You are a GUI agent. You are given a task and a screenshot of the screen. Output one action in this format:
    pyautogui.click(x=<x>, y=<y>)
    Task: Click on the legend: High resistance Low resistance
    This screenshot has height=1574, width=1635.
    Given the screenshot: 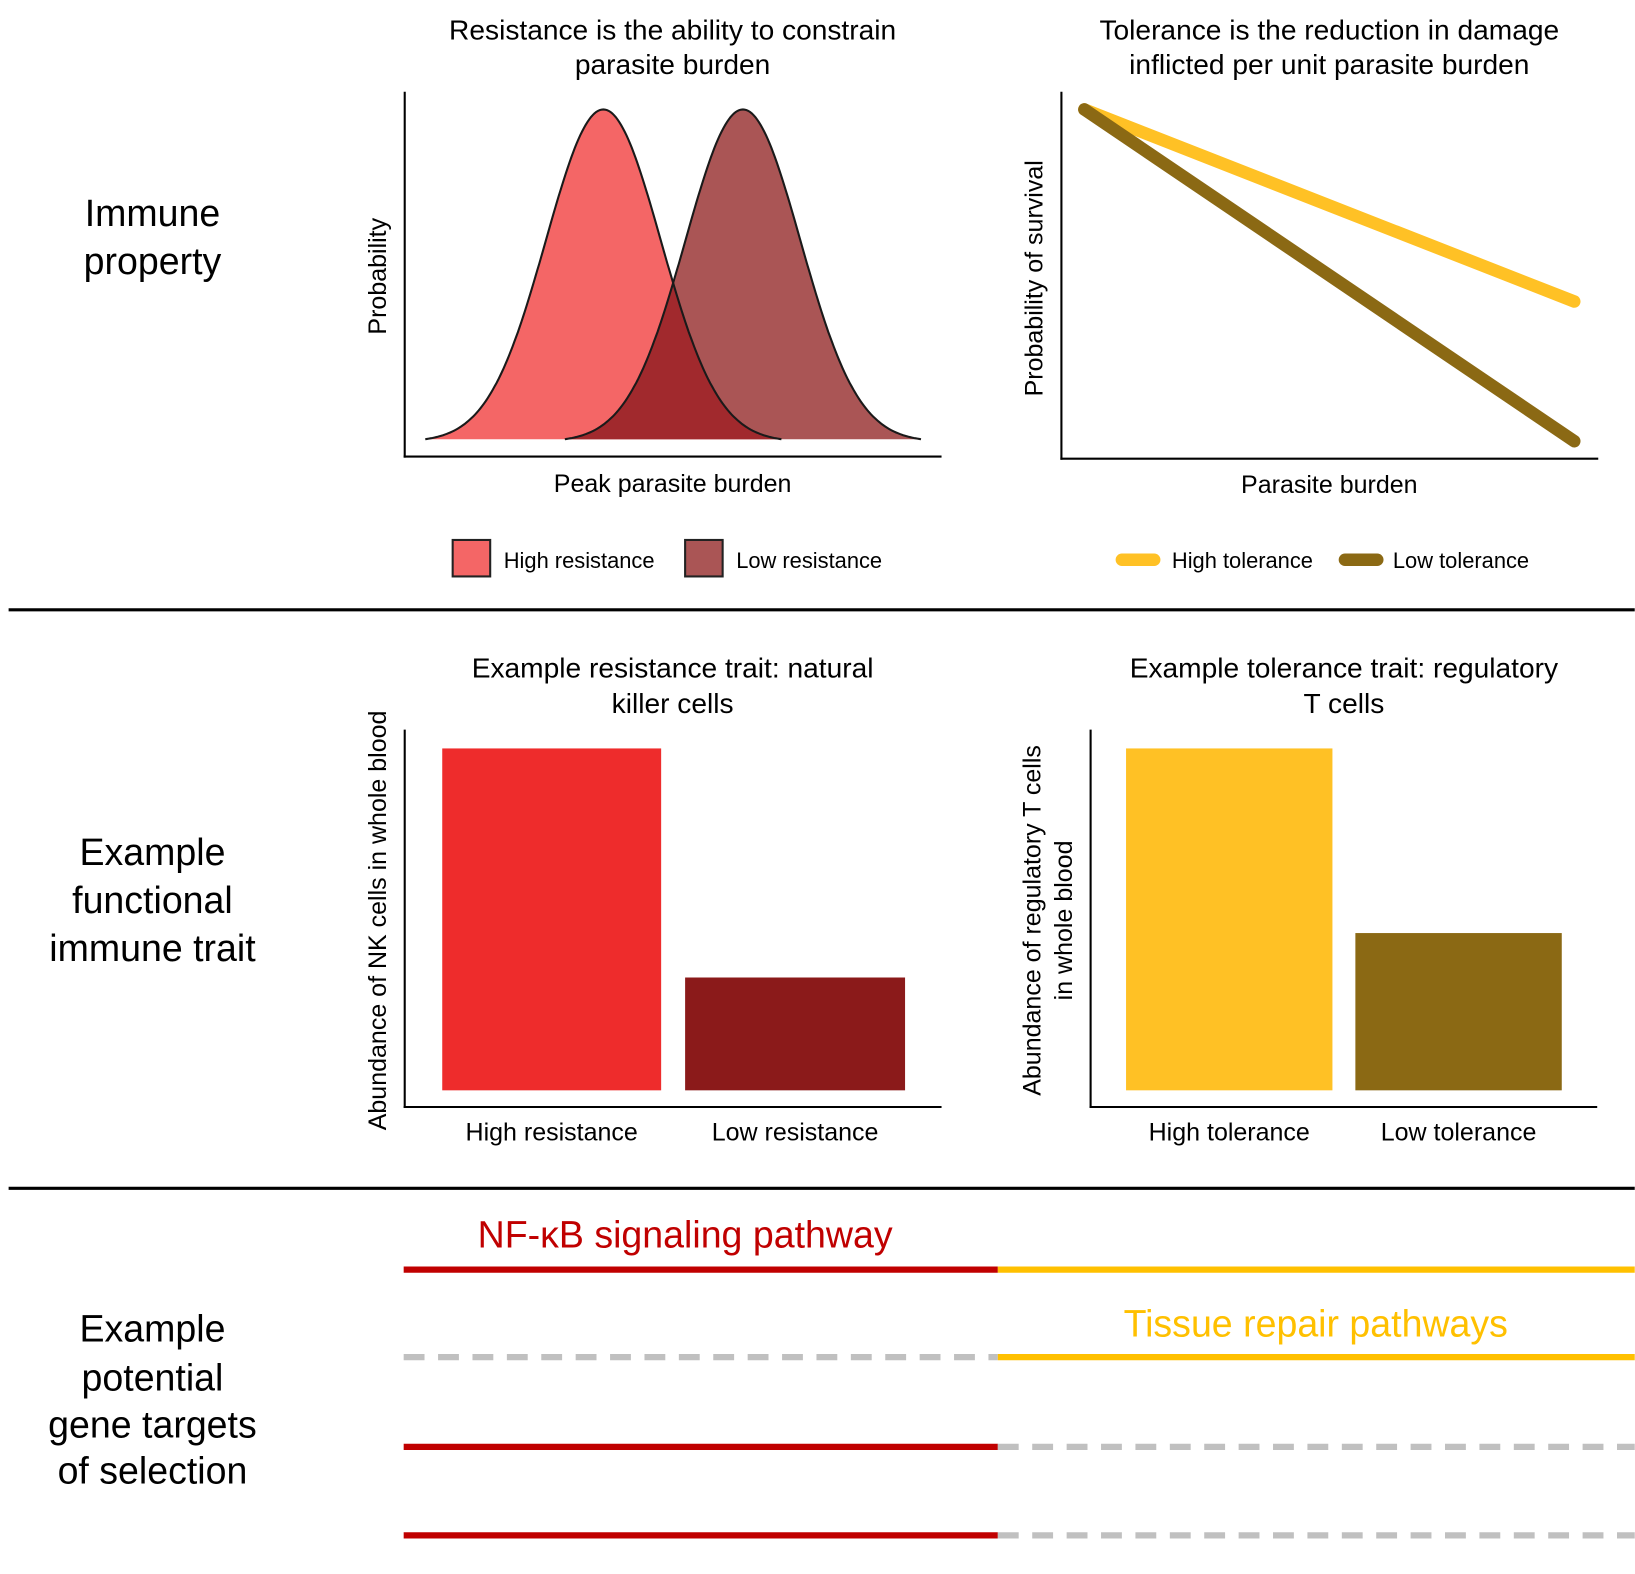 What is the action you would take?
    pyautogui.click(x=666, y=558)
    